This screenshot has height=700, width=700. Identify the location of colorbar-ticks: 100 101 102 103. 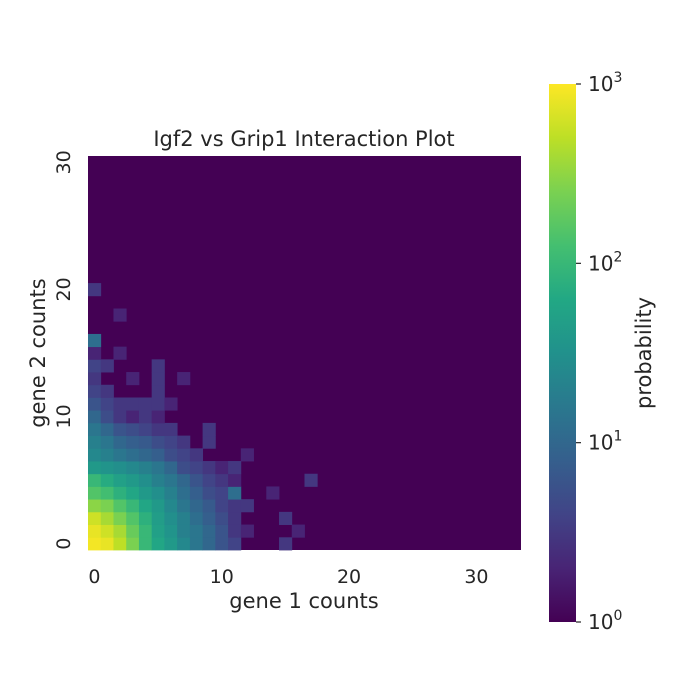
(599, 352).